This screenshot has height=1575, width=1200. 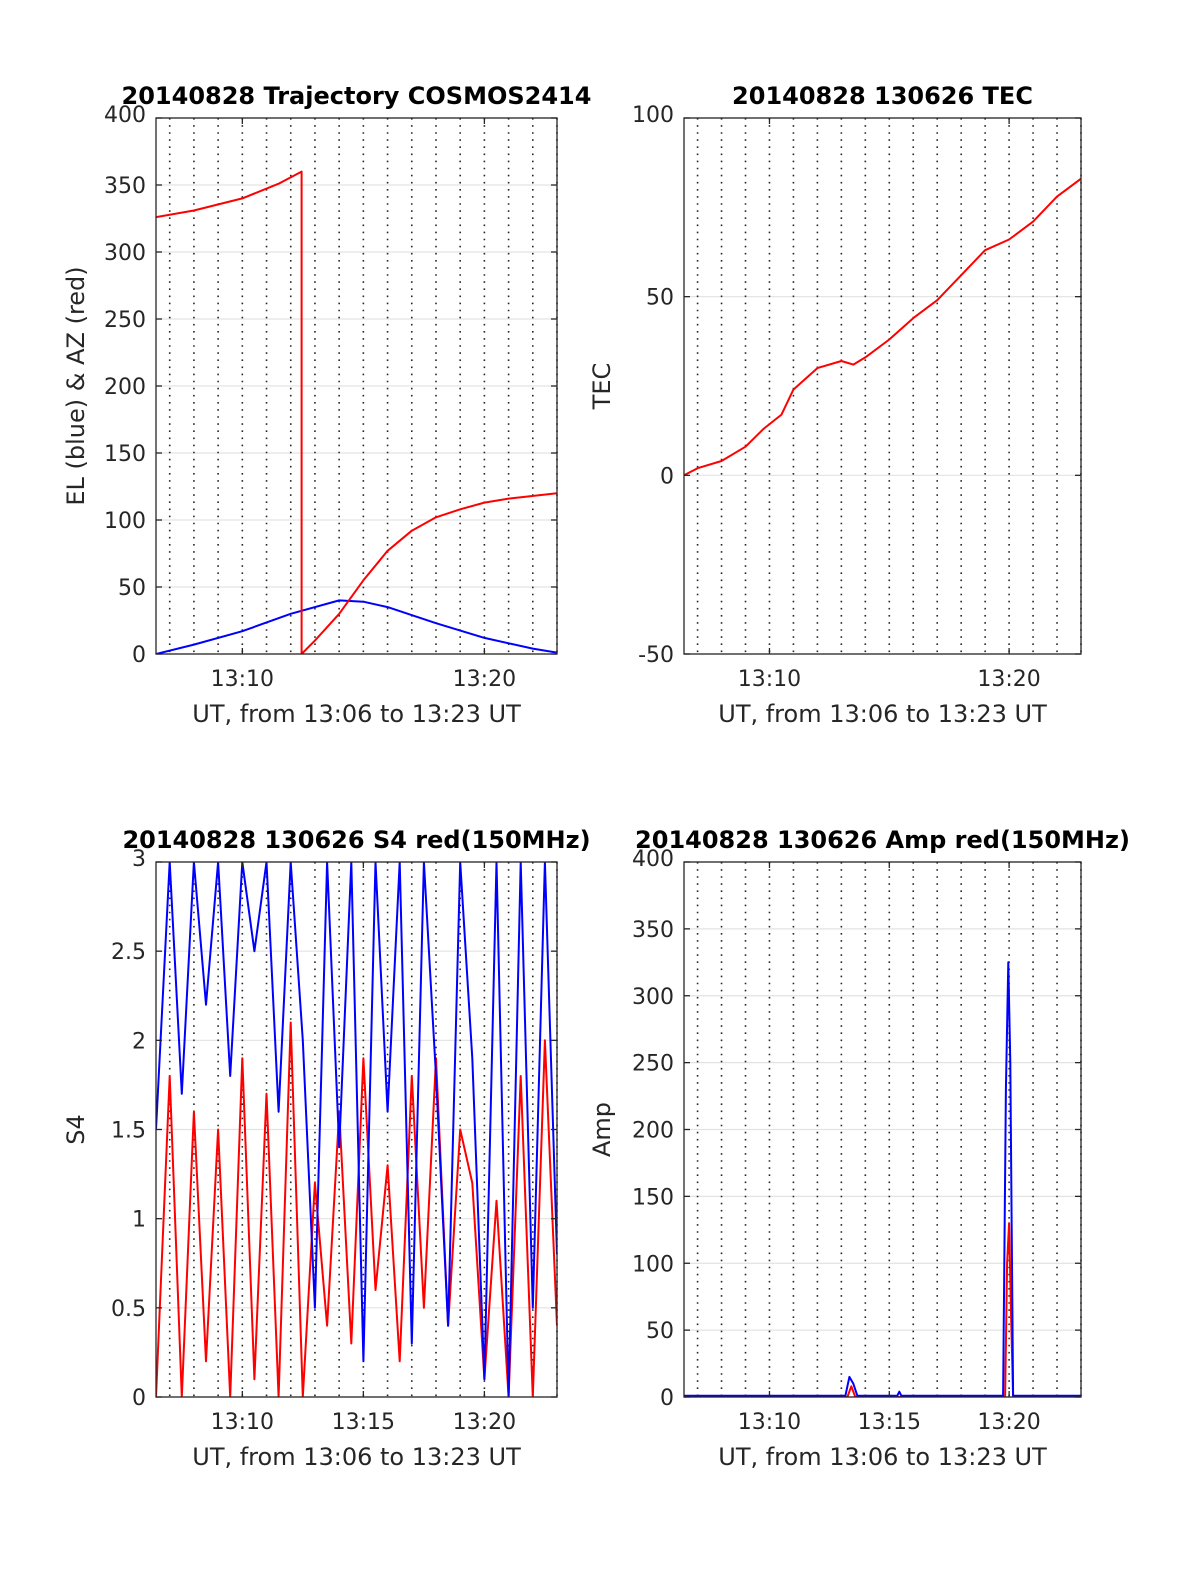 I want to click on chart-title: 20140828 130626 TEC, so click(x=882, y=96).